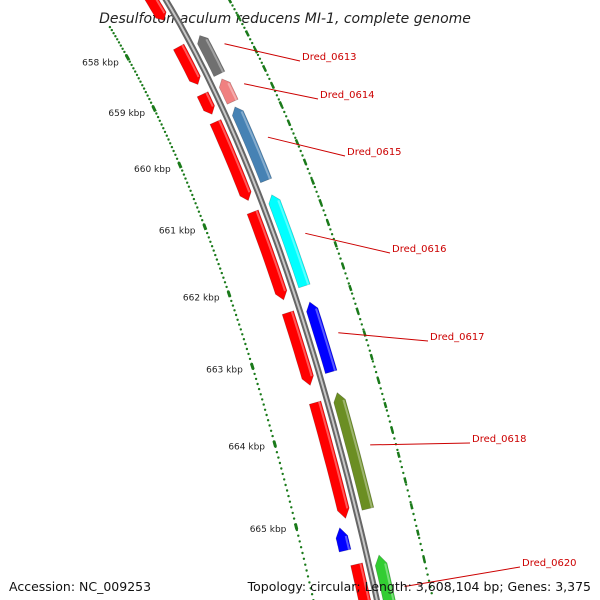 The height and width of the screenshot is (600, 600). Describe the element at coordinates (126, 114) in the screenshot. I see `kbp-label: 659 kbp` at that location.